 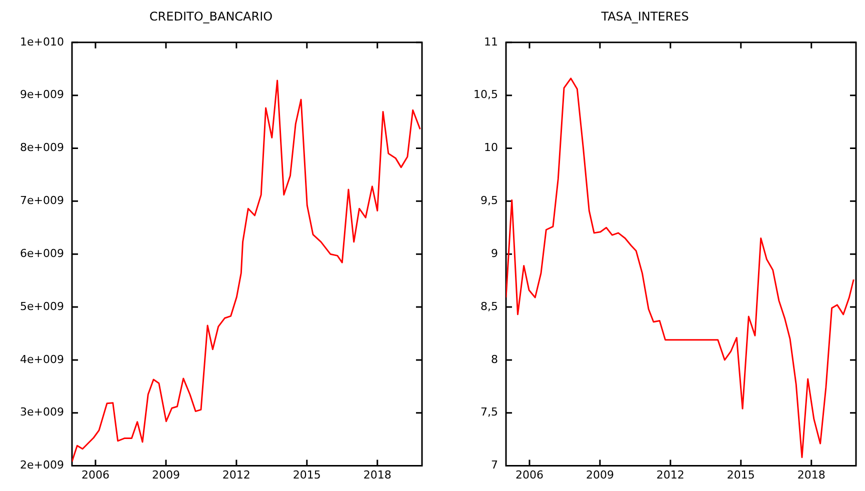 What do you see at coordinates (494, 359) in the screenshot?
I see `y-tick-label: 8` at bounding box center [494, 359].